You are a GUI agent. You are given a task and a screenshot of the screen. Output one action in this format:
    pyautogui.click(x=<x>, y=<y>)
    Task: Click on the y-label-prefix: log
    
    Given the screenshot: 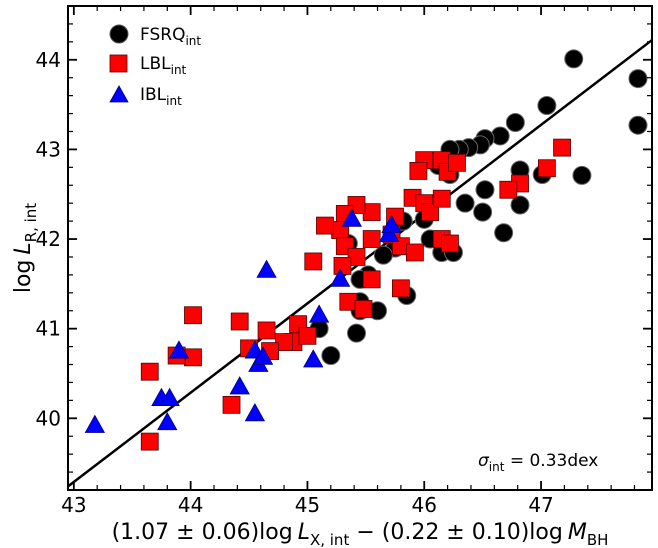 What is the action you would take?
    pyautogui.click(x=23, y=277)
    